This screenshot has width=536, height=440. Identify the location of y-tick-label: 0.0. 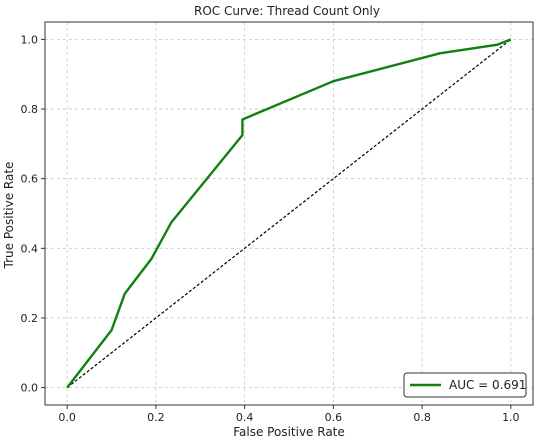
(30, 388).